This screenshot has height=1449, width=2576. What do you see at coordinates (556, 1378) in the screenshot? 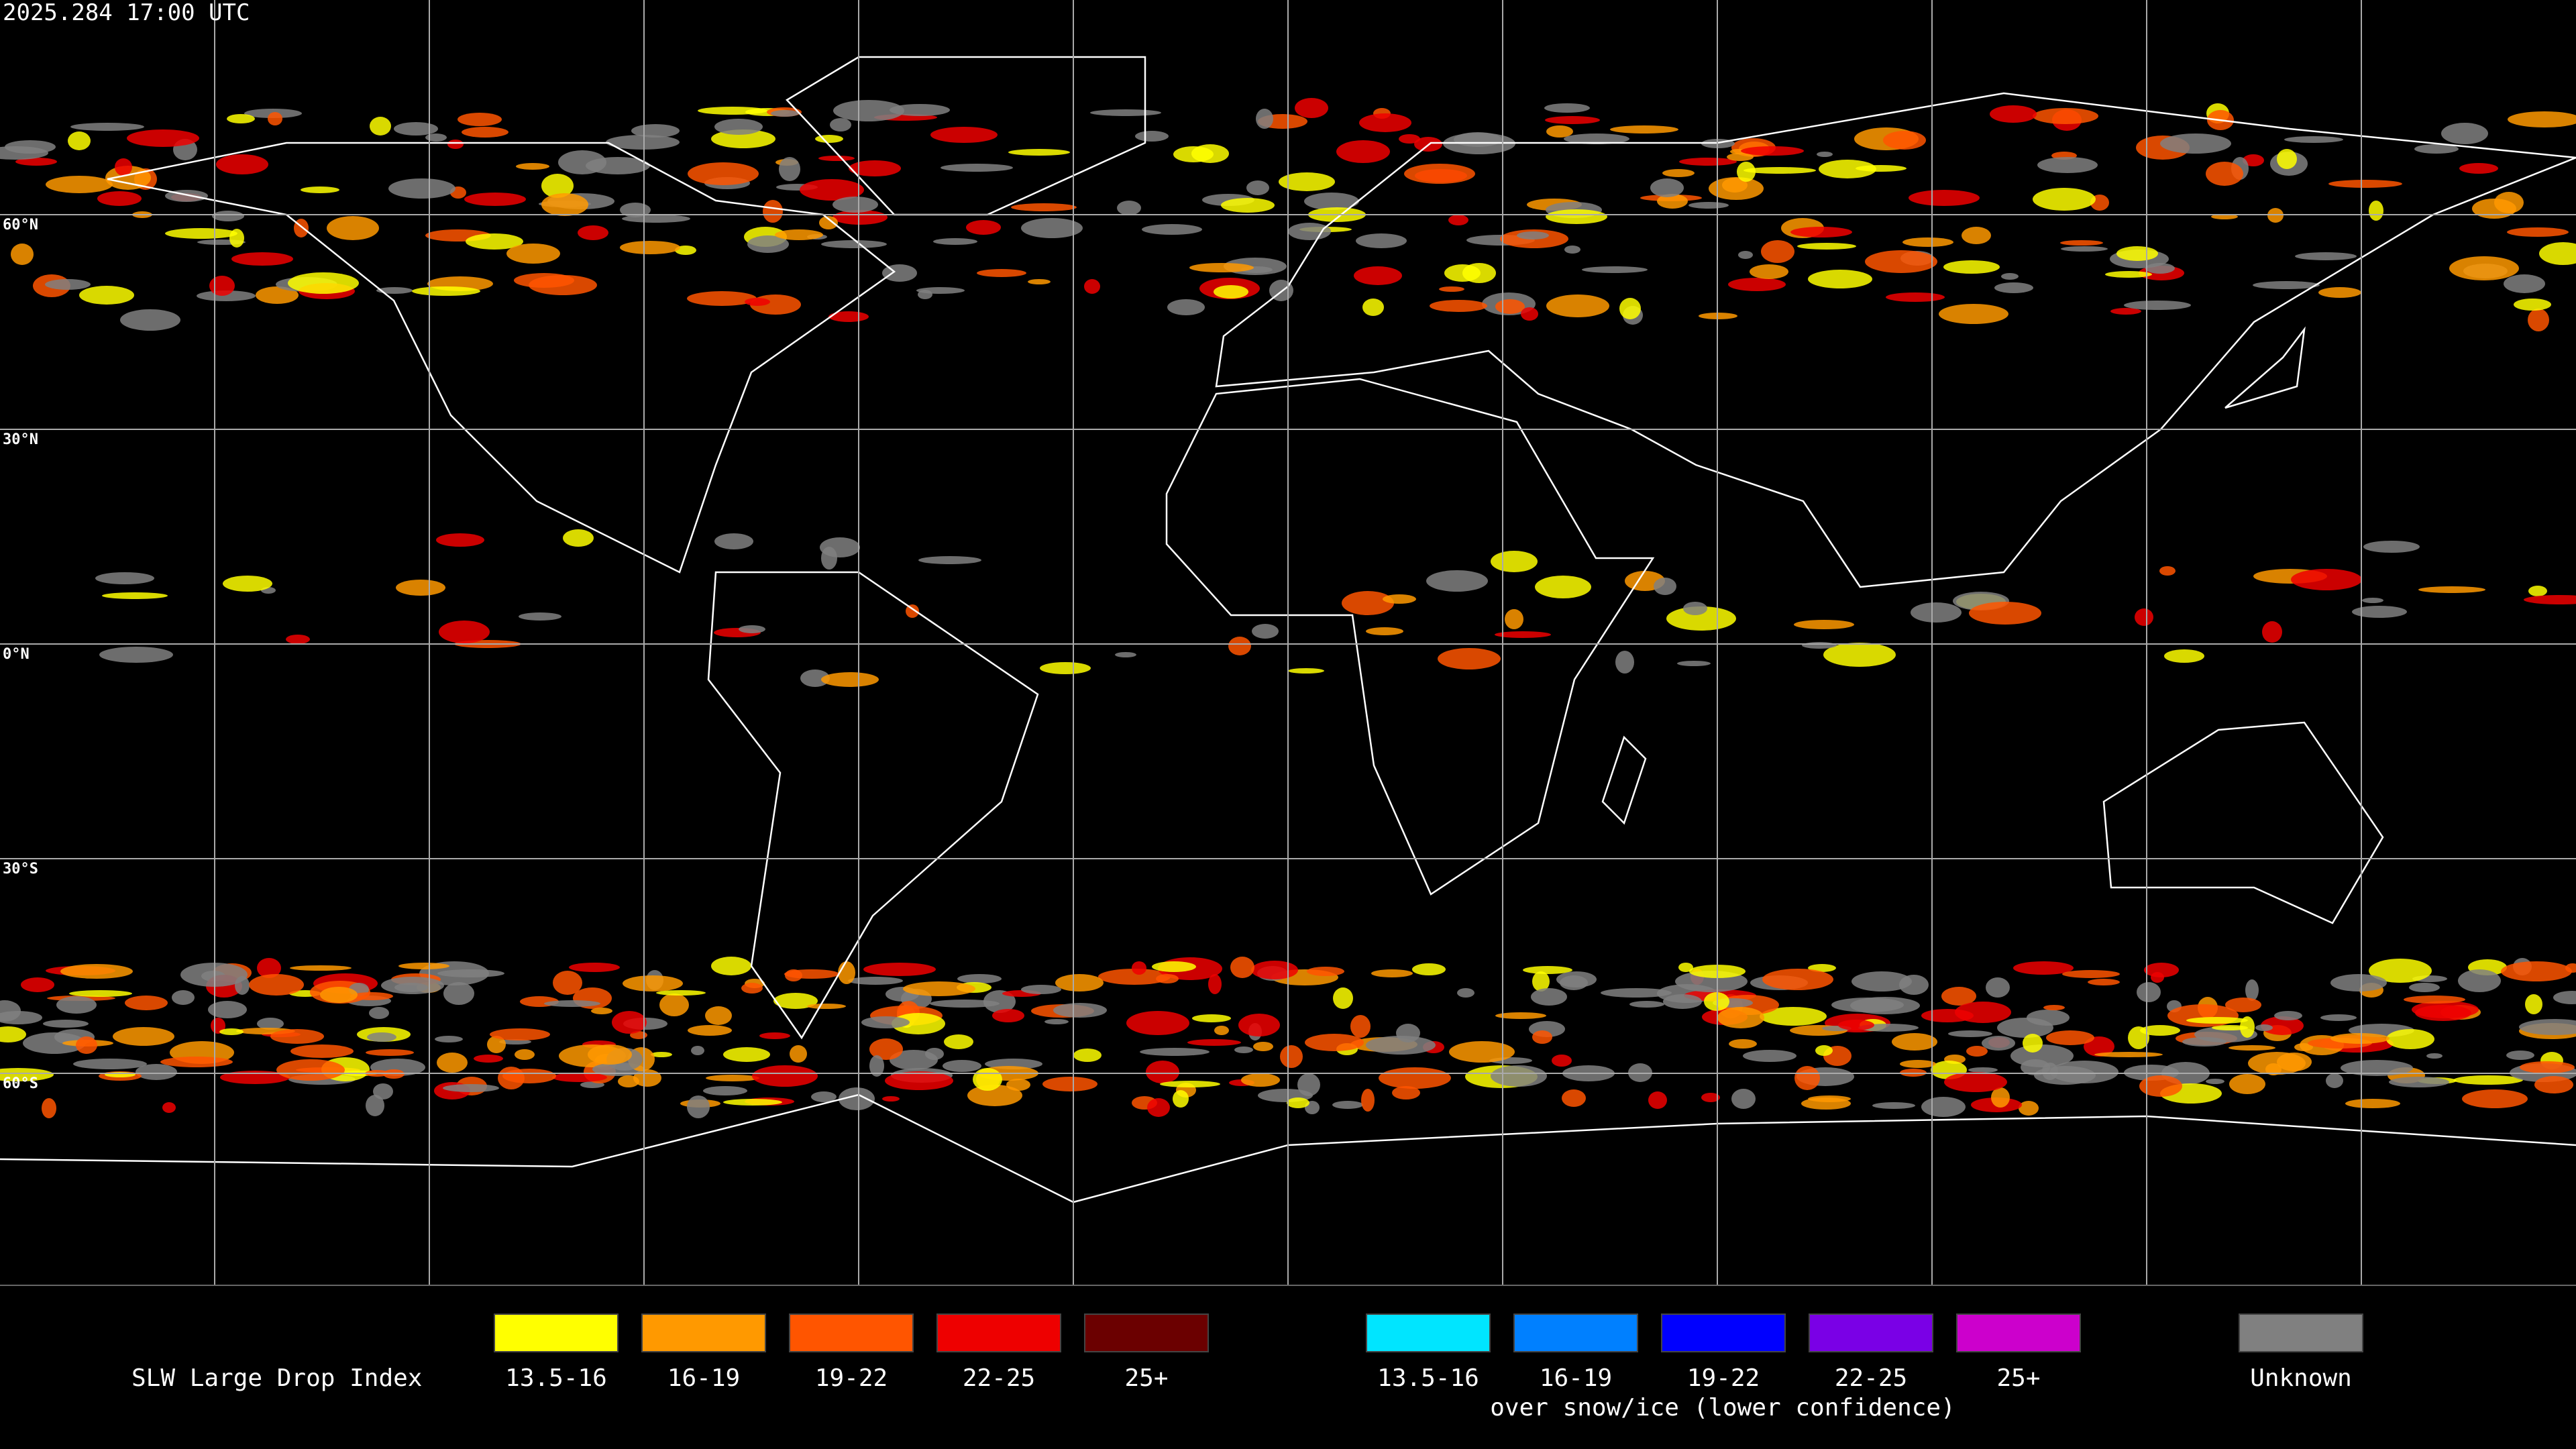
I see `legend-label: 13.5-16` at bounding box center [556, 1378].